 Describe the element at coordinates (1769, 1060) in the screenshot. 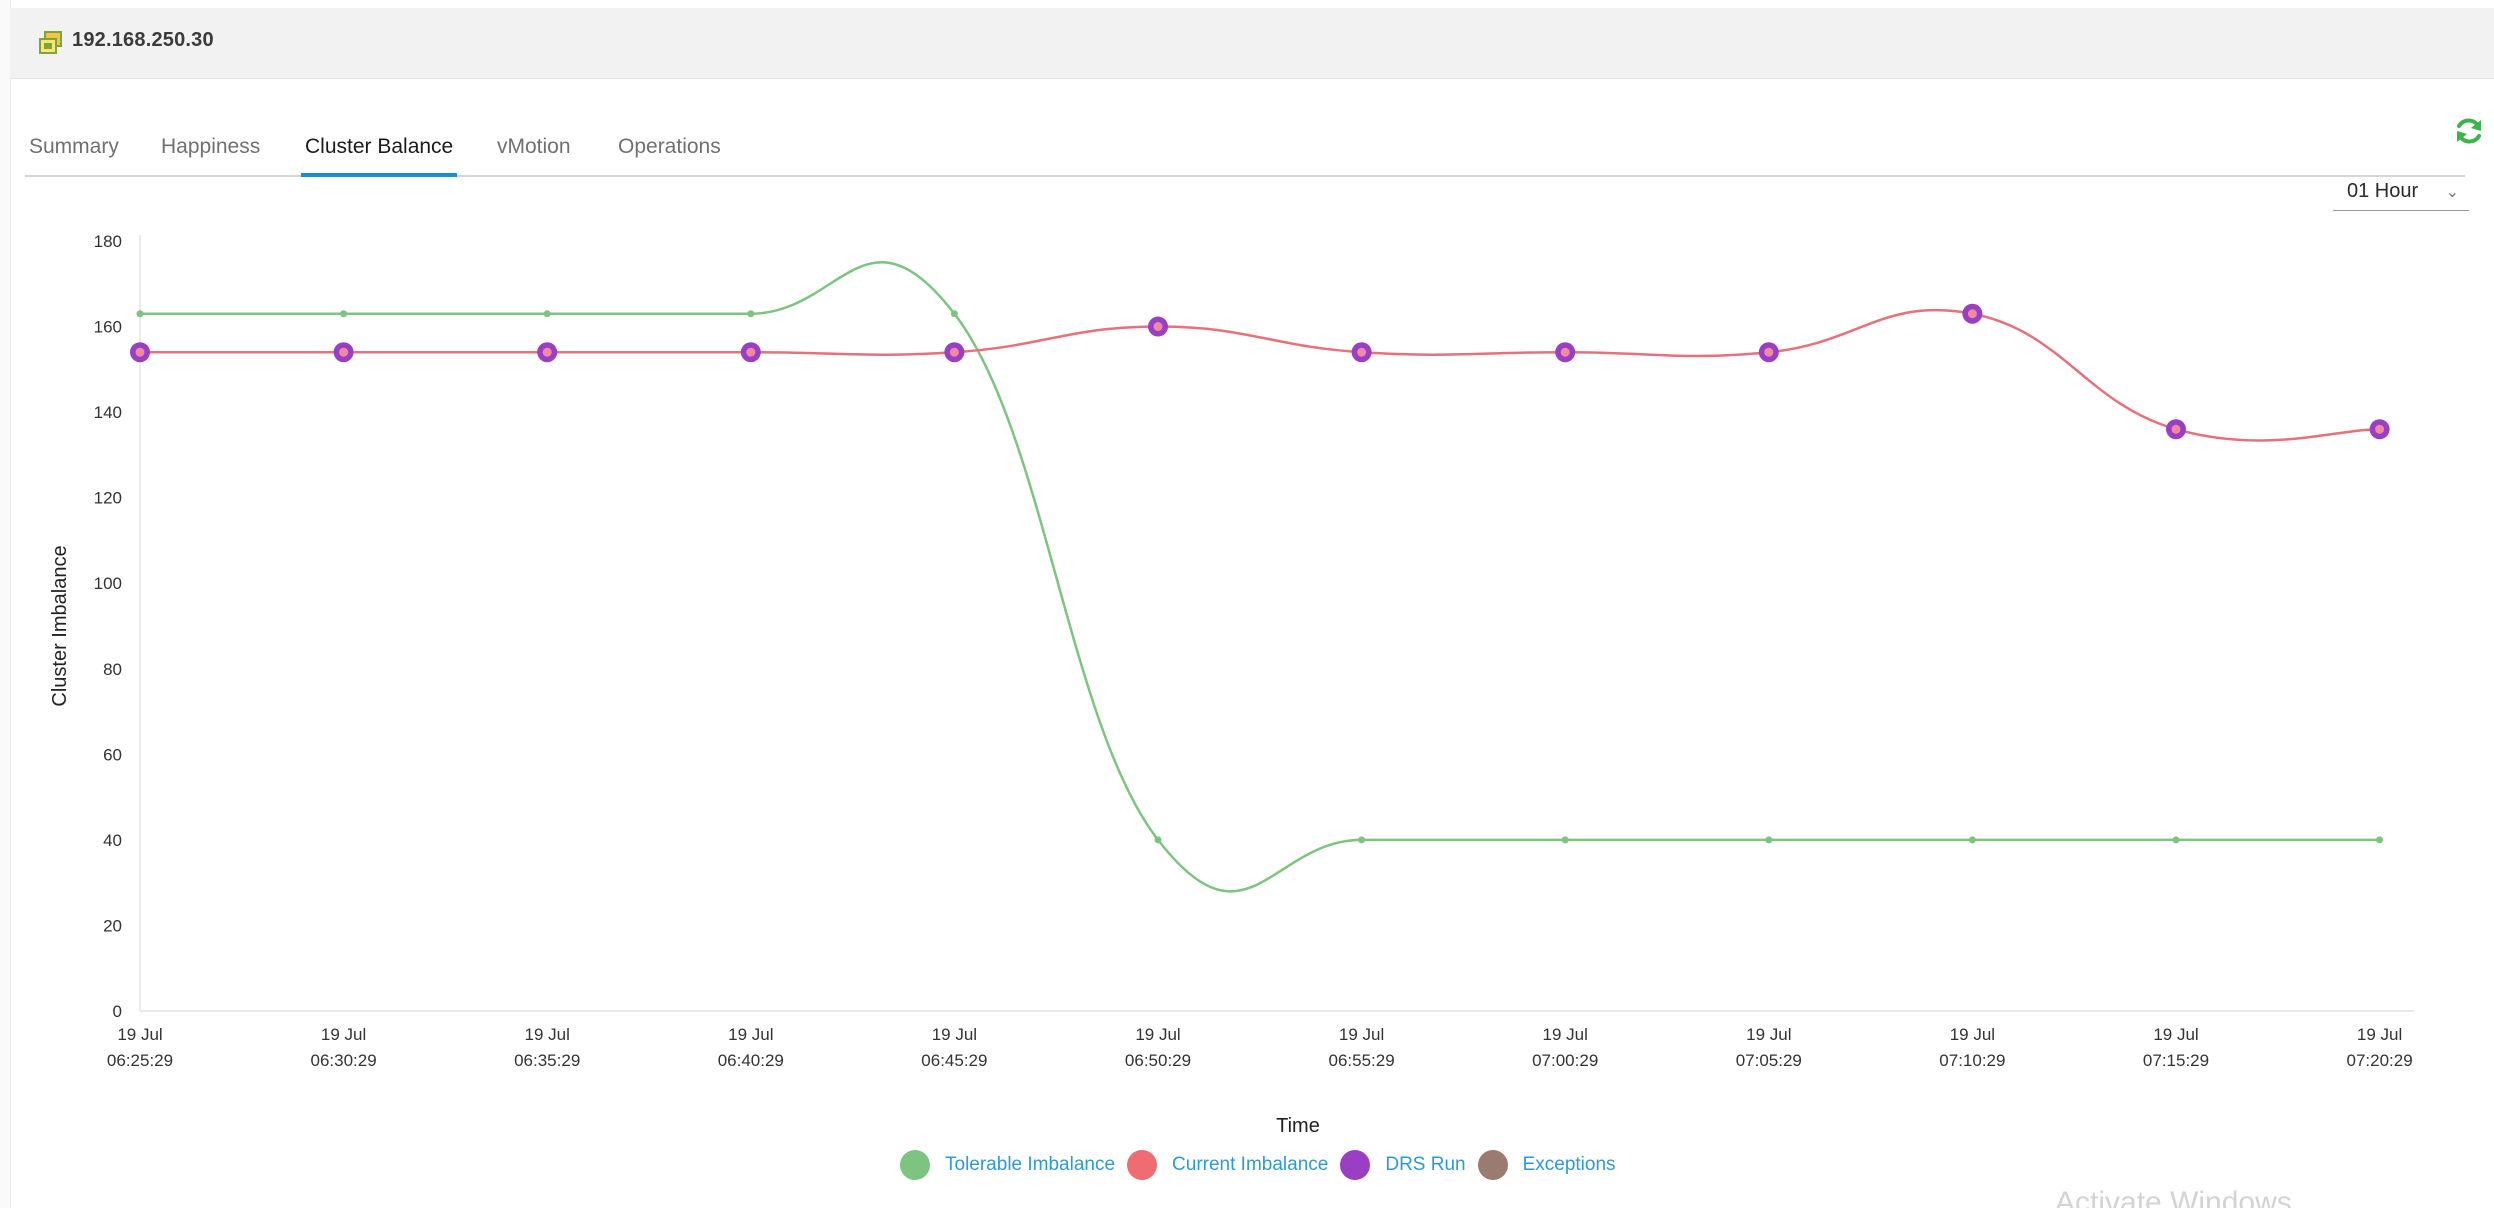

I see `x-tick-label-time: 07:05:29` at that location.